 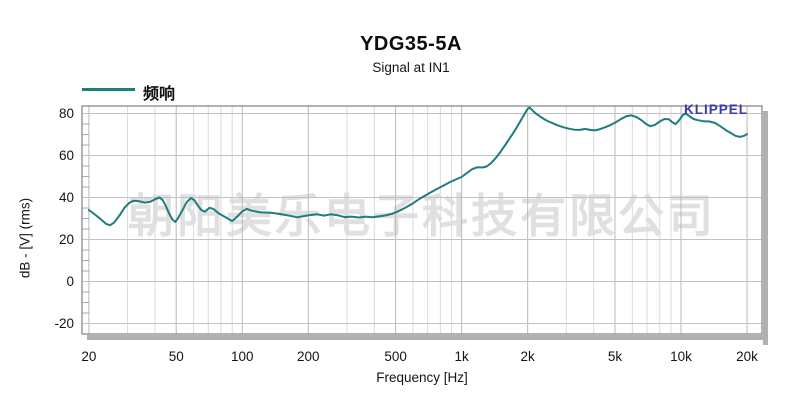 I want to click on x-tick-label-50: 50, so click(x=176, y=356).